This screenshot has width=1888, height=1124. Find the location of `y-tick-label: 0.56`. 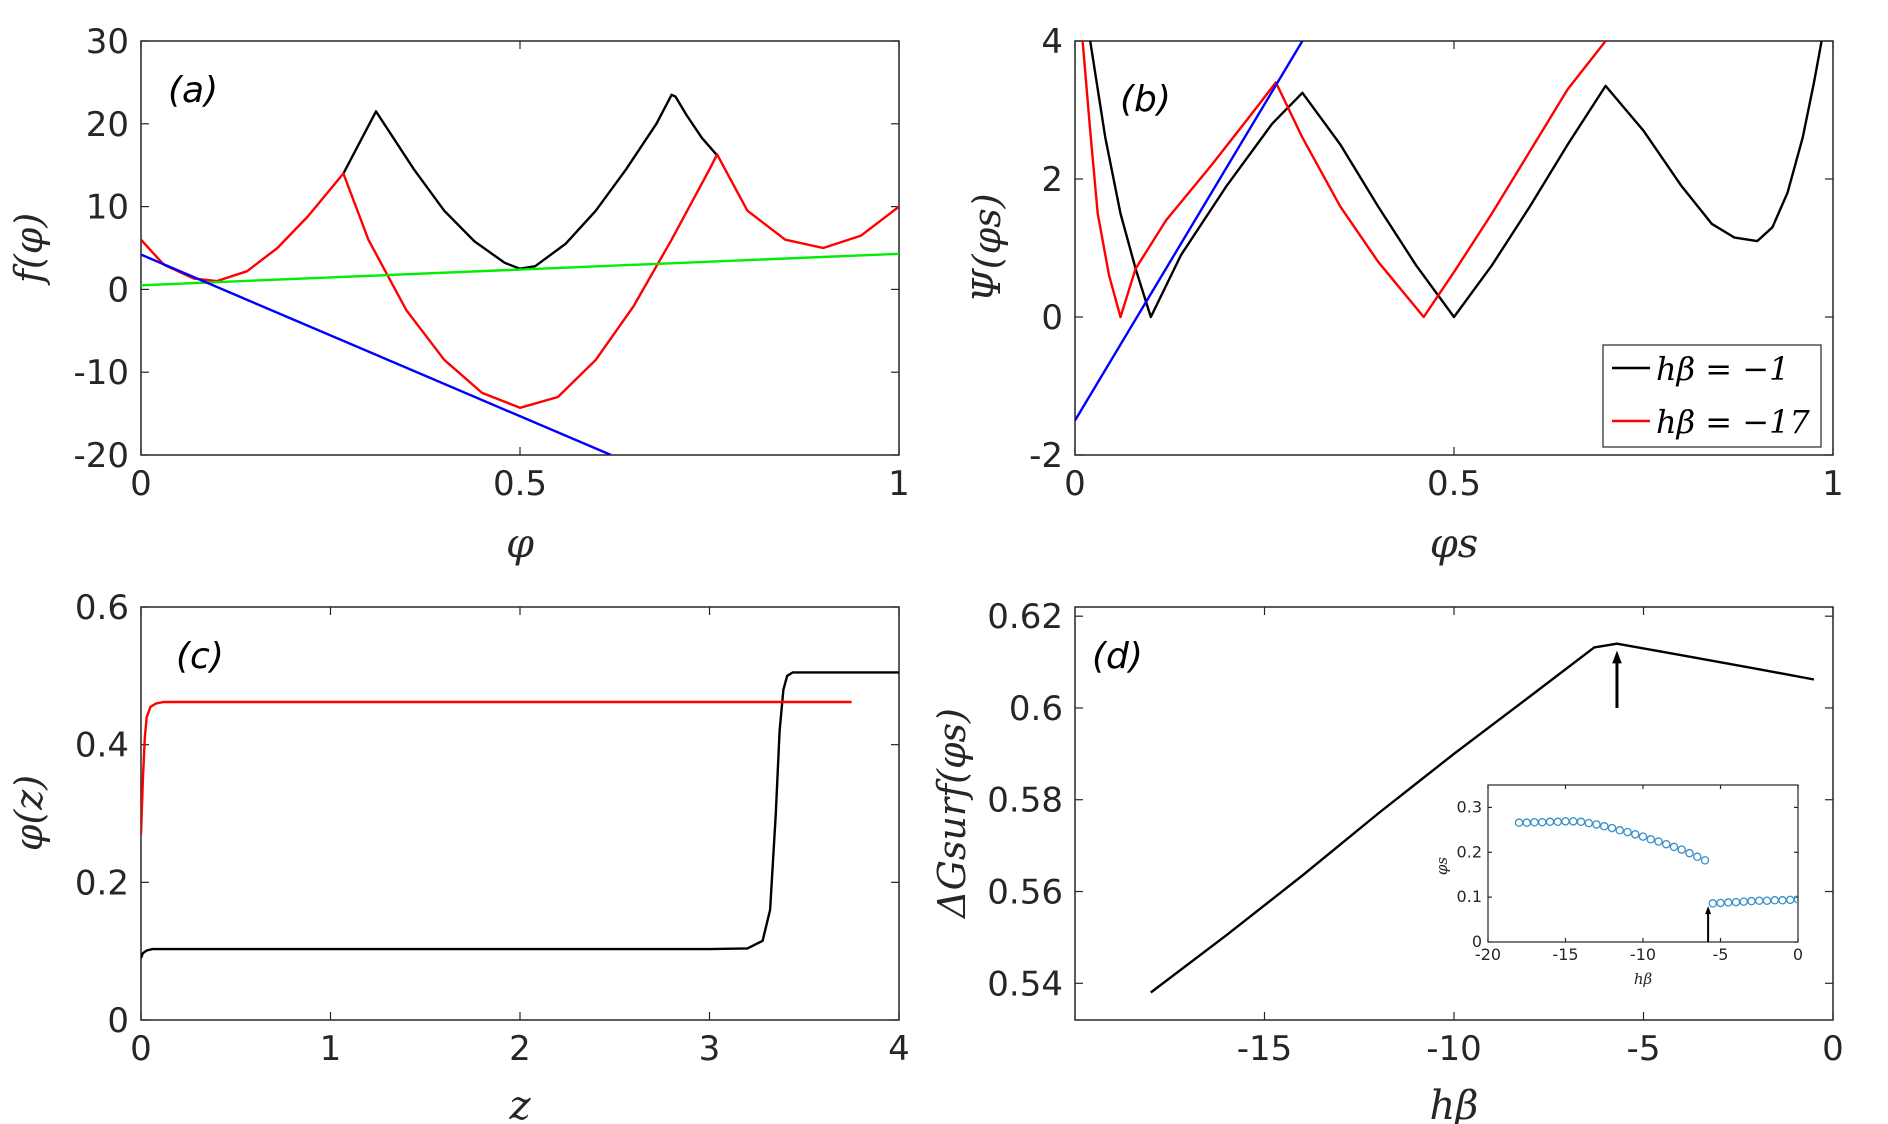

y-tick-label: 0.56 is located at coordinates (1025, 893).